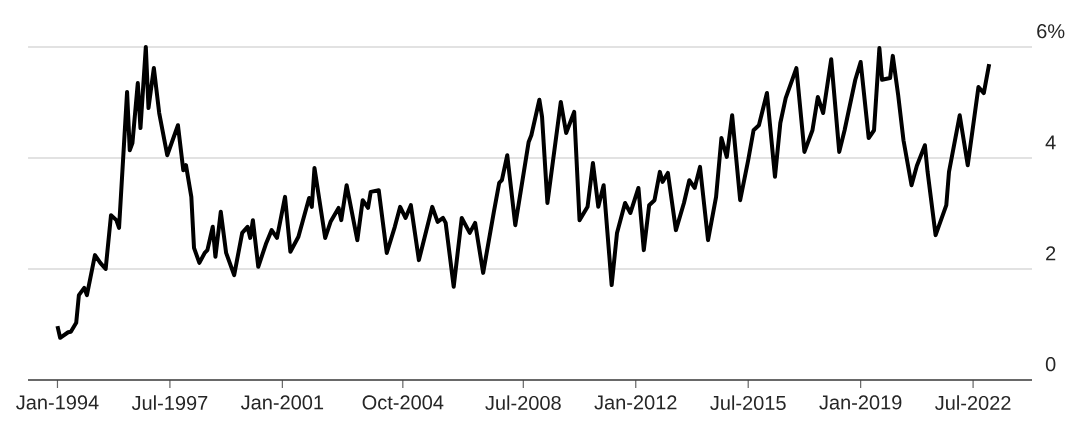  I want to click on y-tick-label: 4, so click(1050, 142).